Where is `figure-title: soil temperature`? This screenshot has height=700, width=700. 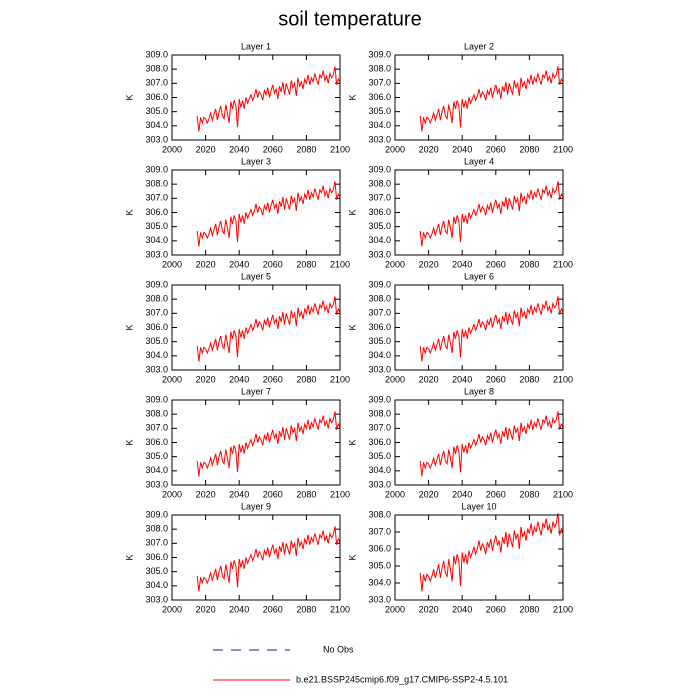 figure-title: soil temperature is located at coordinates (349, 19).